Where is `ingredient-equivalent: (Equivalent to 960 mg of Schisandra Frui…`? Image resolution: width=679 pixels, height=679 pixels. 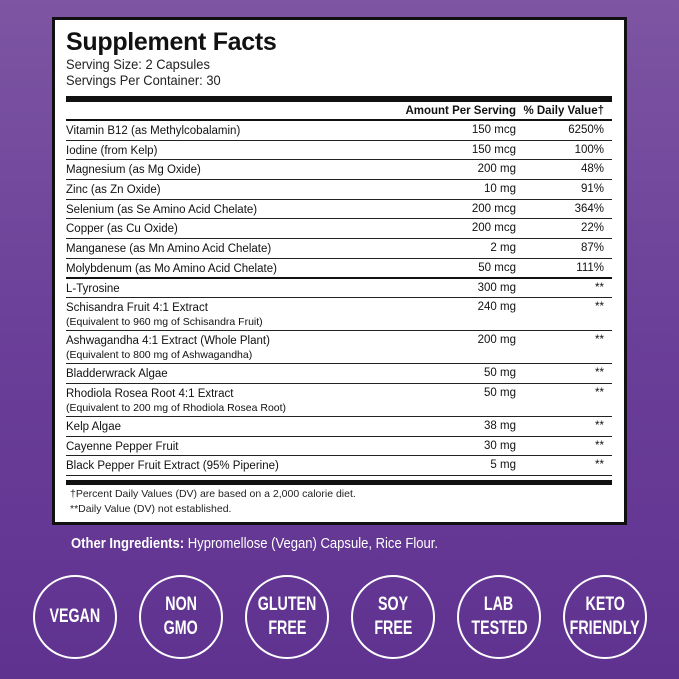
ingredient-equivalent: (Equivalent to 960 mg of Schisandra Frui… is located at coordinates (164, 322).